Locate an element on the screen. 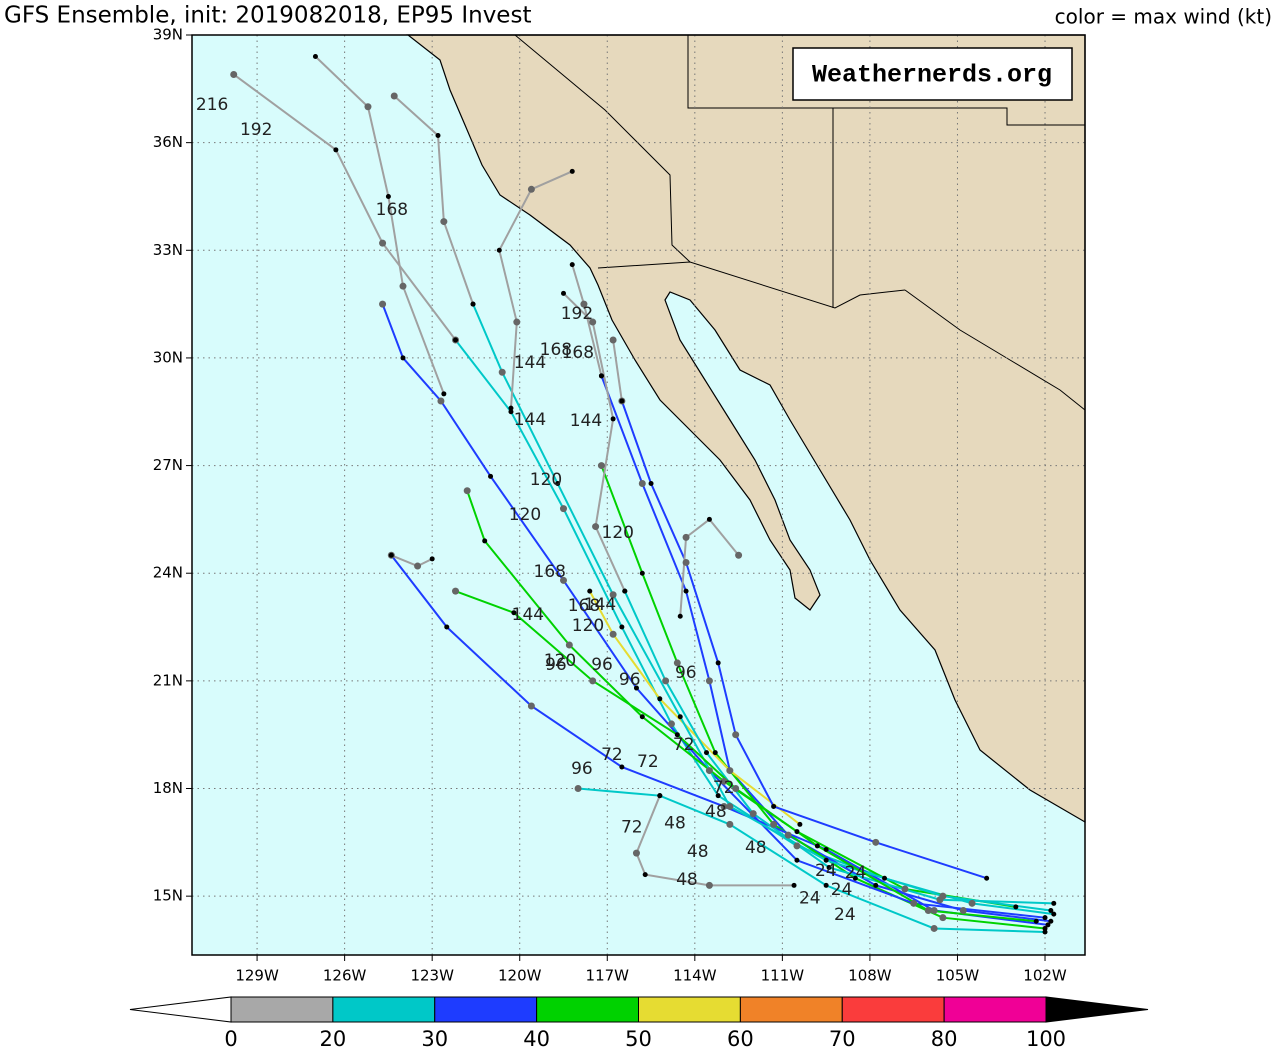  hour-label: 192 is located at coordinates (577, 314).